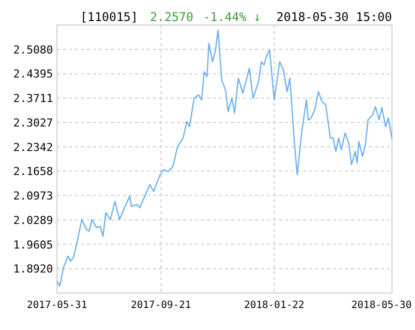 Image resolution: width=415 pixels, height=330 pixels. Describe the element at coordinates (33, 196) in the screenshot. I see `y-tick-label: 2.0973` at that location.